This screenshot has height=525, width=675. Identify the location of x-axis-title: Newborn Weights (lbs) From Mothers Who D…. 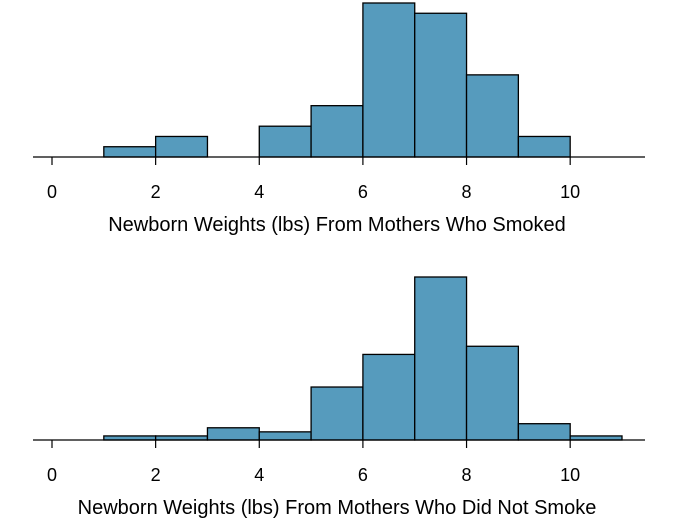
(337, 508).